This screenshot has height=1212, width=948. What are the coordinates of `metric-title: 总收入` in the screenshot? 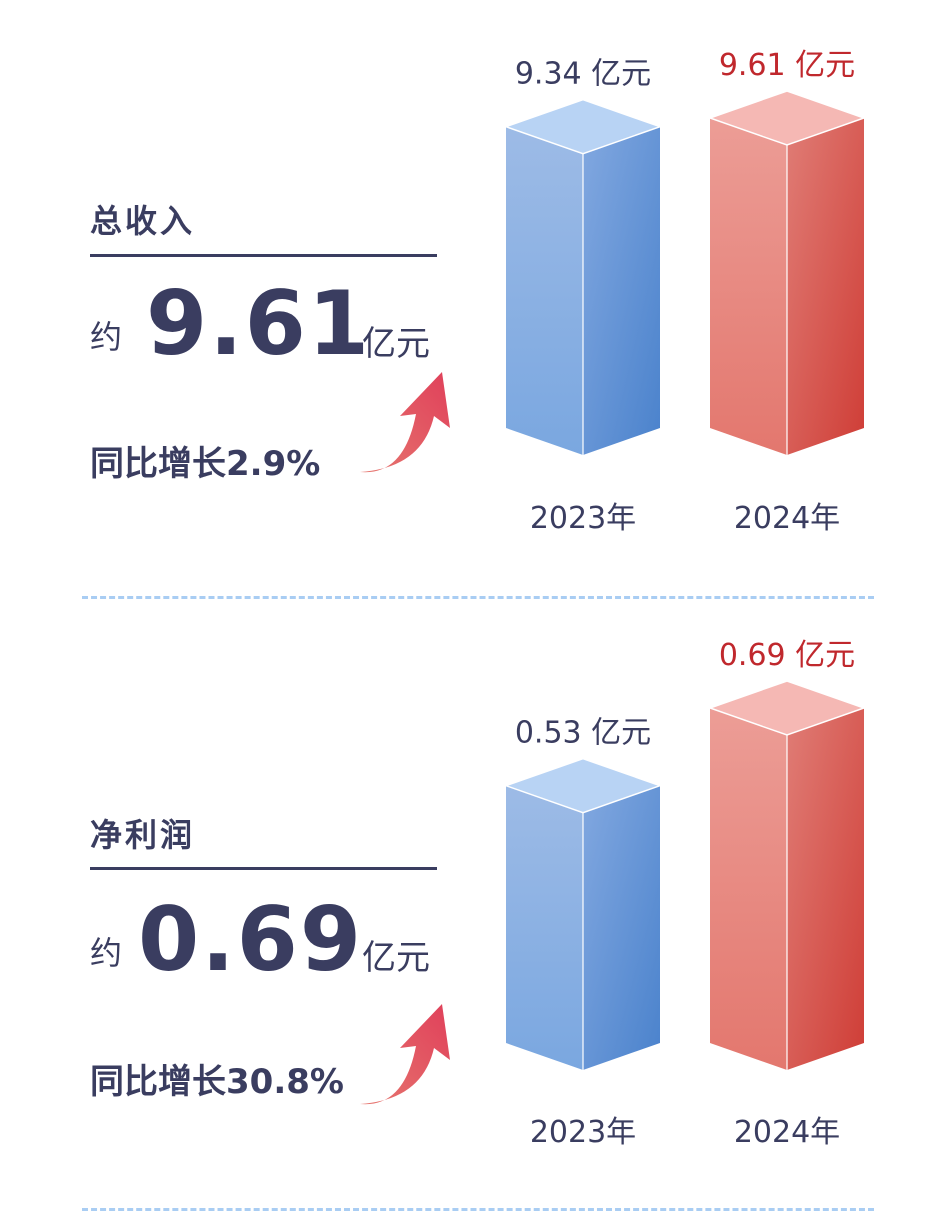 It's located at (143, 221).